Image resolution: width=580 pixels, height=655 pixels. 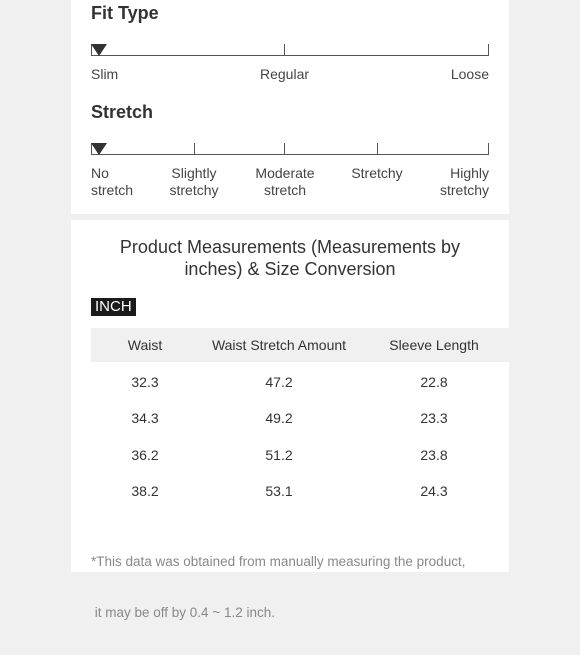 I want to click on cell-waist-stretch: 47.2, so click(x=279, y=382).